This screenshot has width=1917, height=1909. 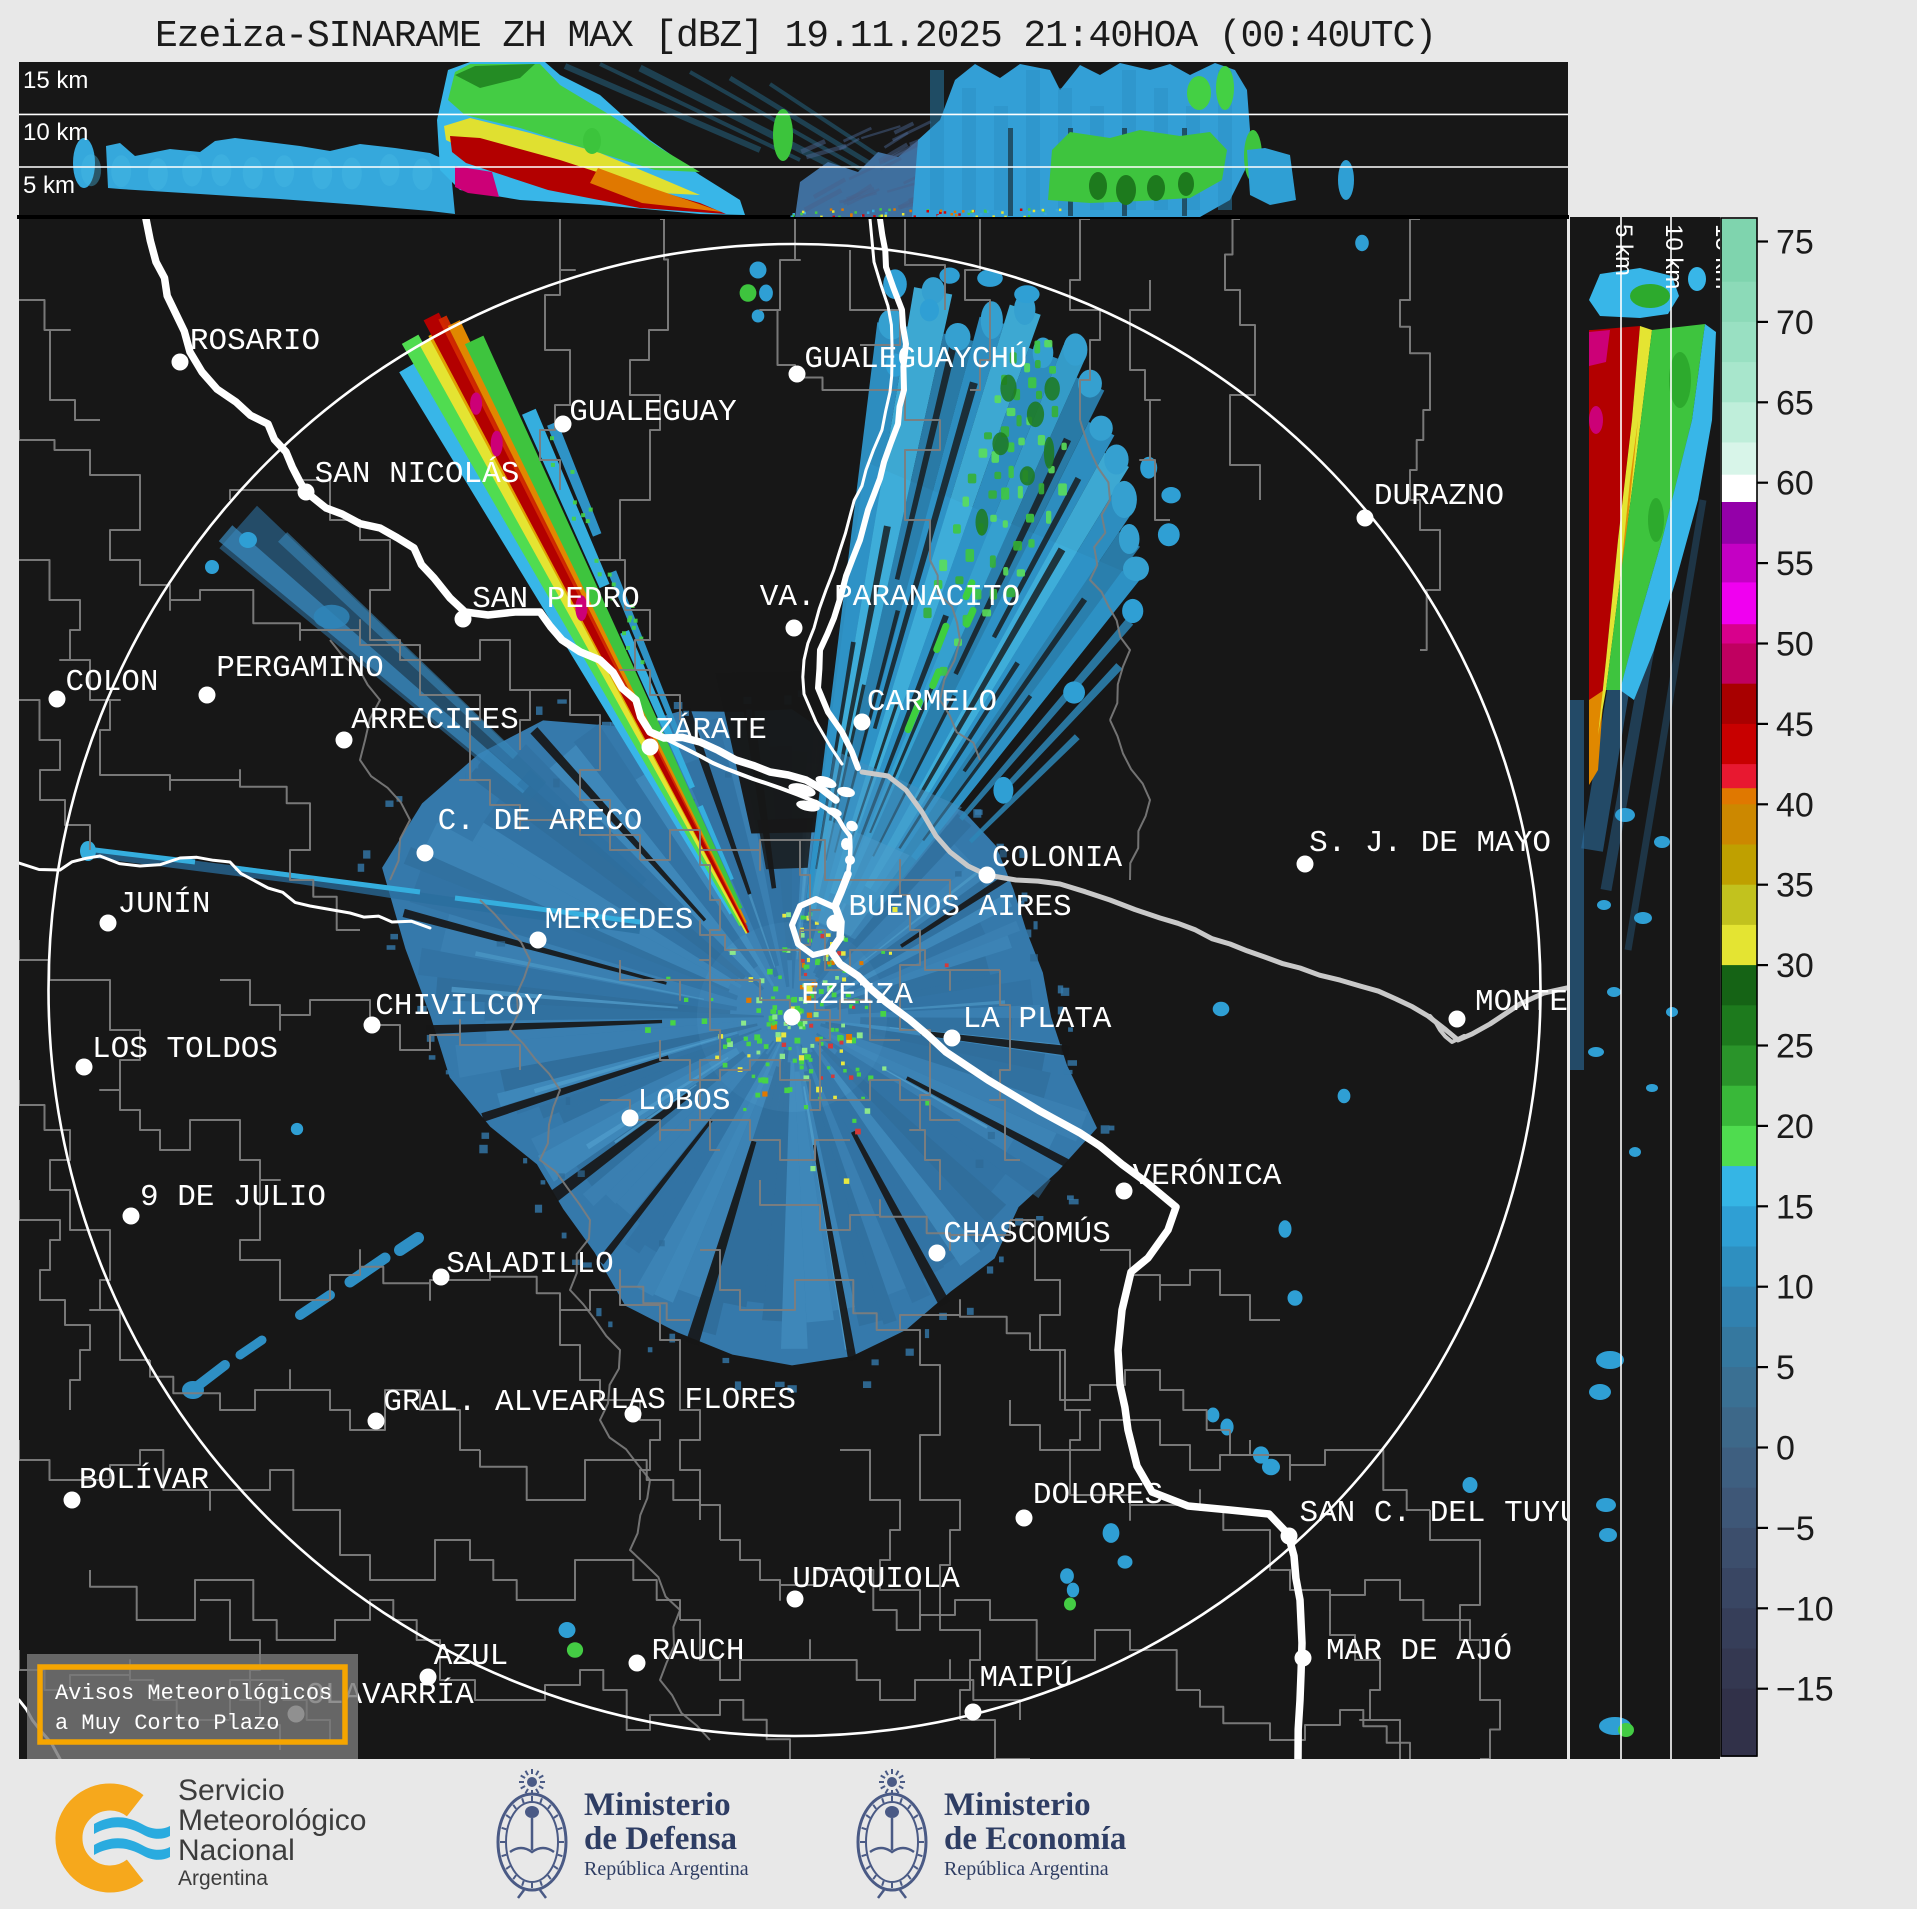 I want to click on svg-text: BUENOS AIRES, so click(x=959, y=907).